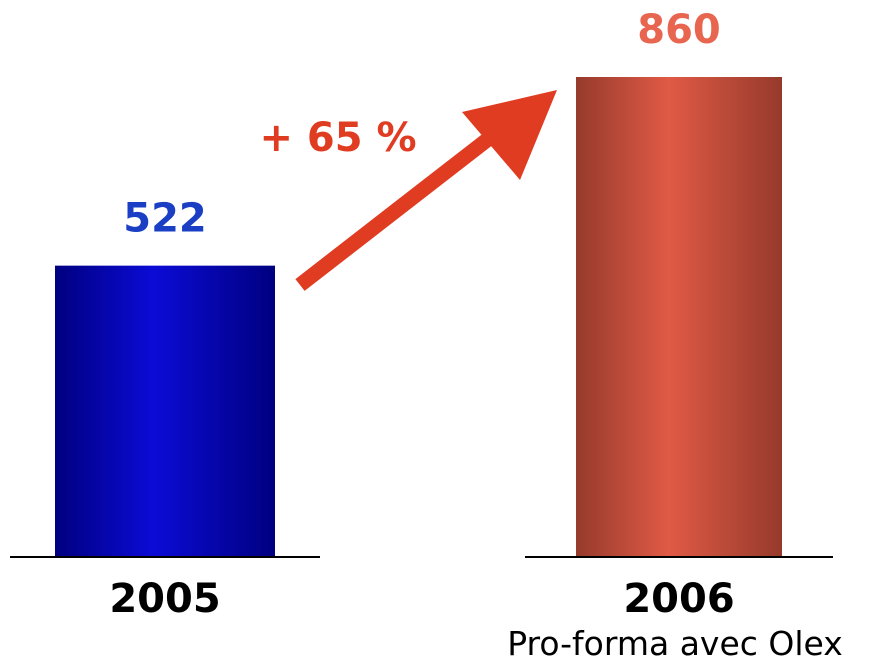  What do you see at coordinates (165, 411) in the screenshot?
I see `bar-2005` at bounding box center [165, 411].